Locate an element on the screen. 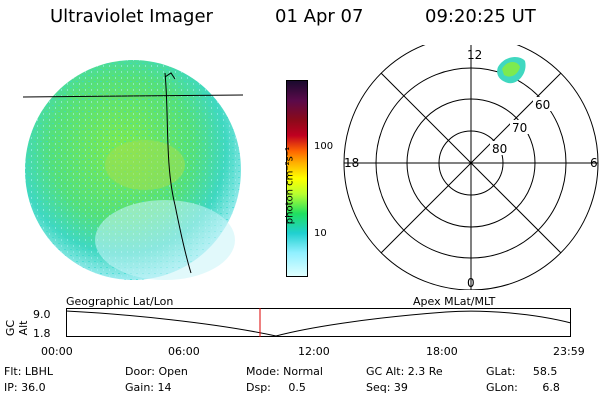 This screenshot has height=400, width=600. time-label: 09:20:25 UT is located at coordinates (480, 16).